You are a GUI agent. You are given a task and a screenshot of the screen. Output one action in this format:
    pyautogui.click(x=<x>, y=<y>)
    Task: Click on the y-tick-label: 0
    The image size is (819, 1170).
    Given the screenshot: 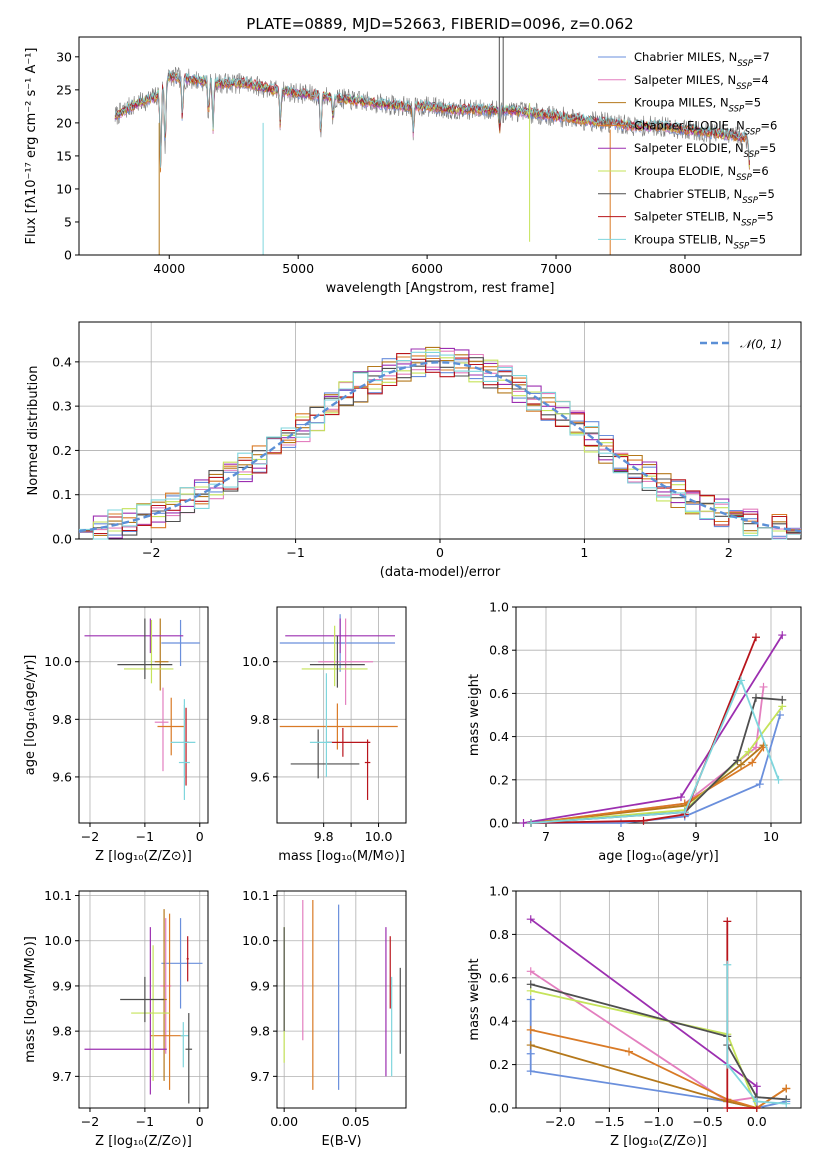 What is the action you would take?
    pyautogui.click(x=68, y=255)
    